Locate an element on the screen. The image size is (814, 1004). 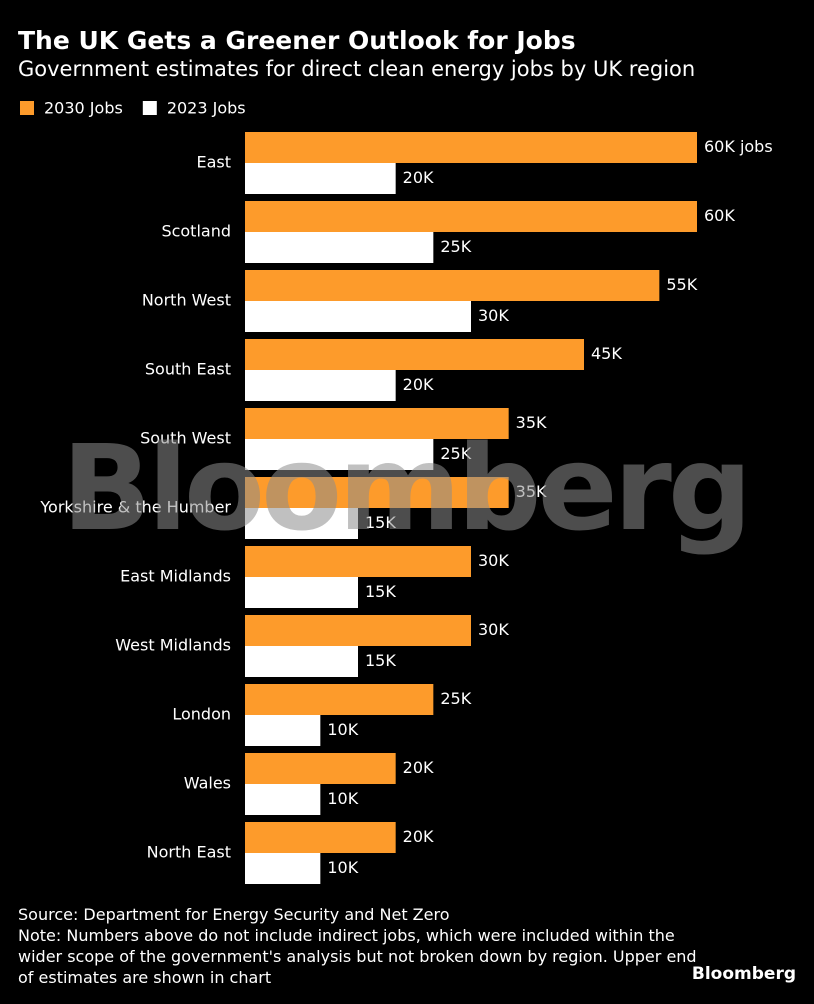
category-label: Yorkshire & the Humber is located at coordinates (135, 507).